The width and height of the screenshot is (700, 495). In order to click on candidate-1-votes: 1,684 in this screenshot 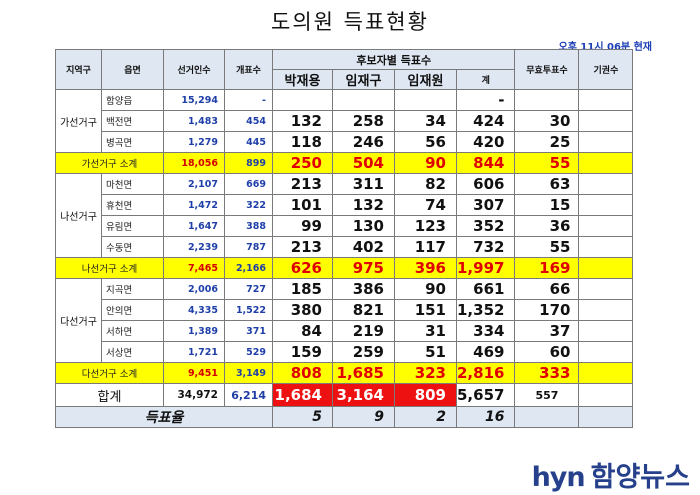, I will do `click(302, 395)`.